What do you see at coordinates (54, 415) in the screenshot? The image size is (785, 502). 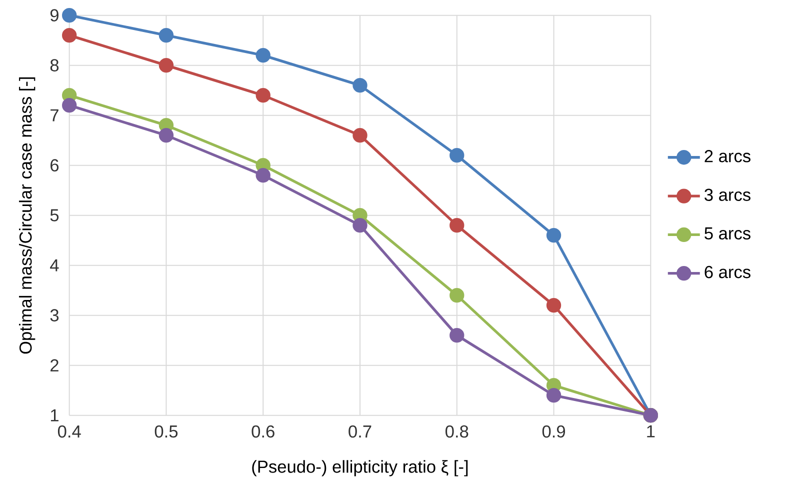 I see `y-tick-label: 1` at bounding box center [54, 415].